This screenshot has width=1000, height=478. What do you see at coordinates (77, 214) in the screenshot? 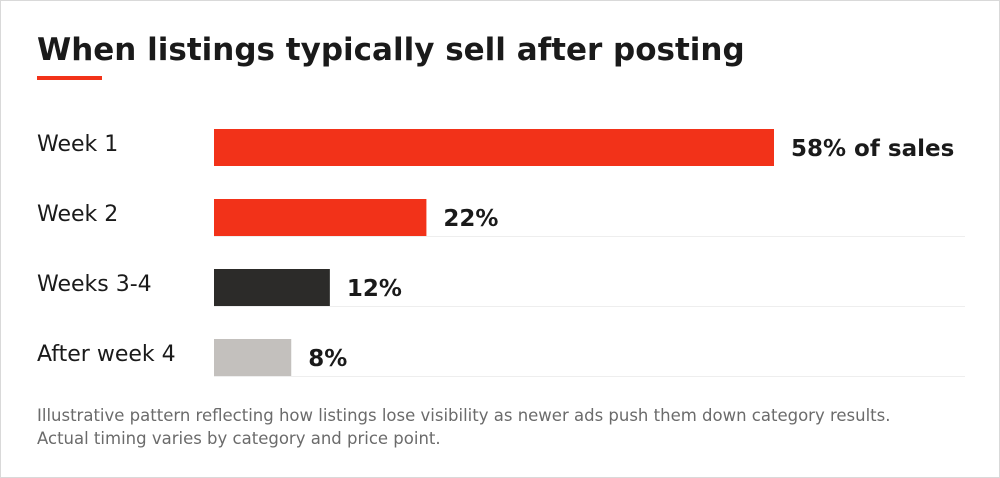
I see `category-label: Week 2` at bounding box center [77, 214].